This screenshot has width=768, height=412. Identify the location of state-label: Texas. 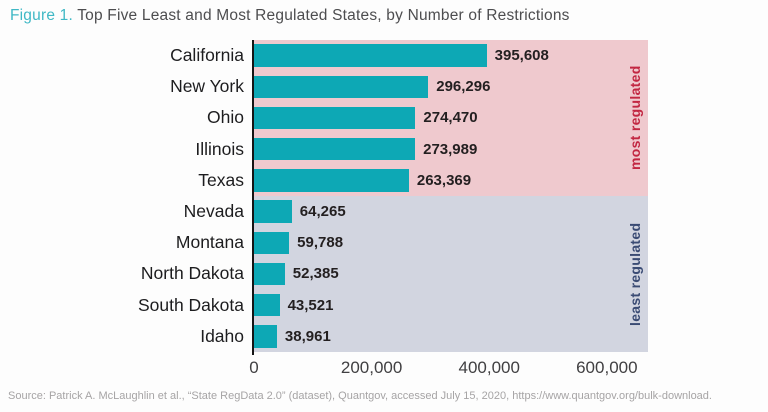
(221, 179).